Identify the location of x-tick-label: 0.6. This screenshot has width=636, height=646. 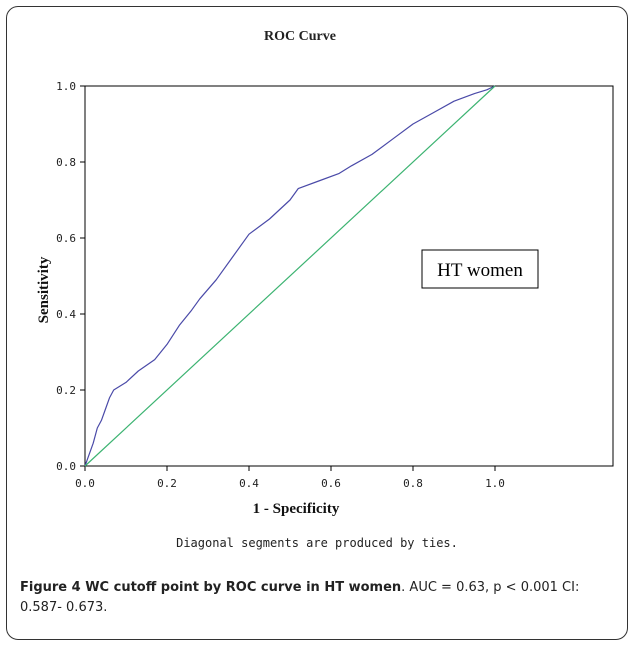
(331, 483).